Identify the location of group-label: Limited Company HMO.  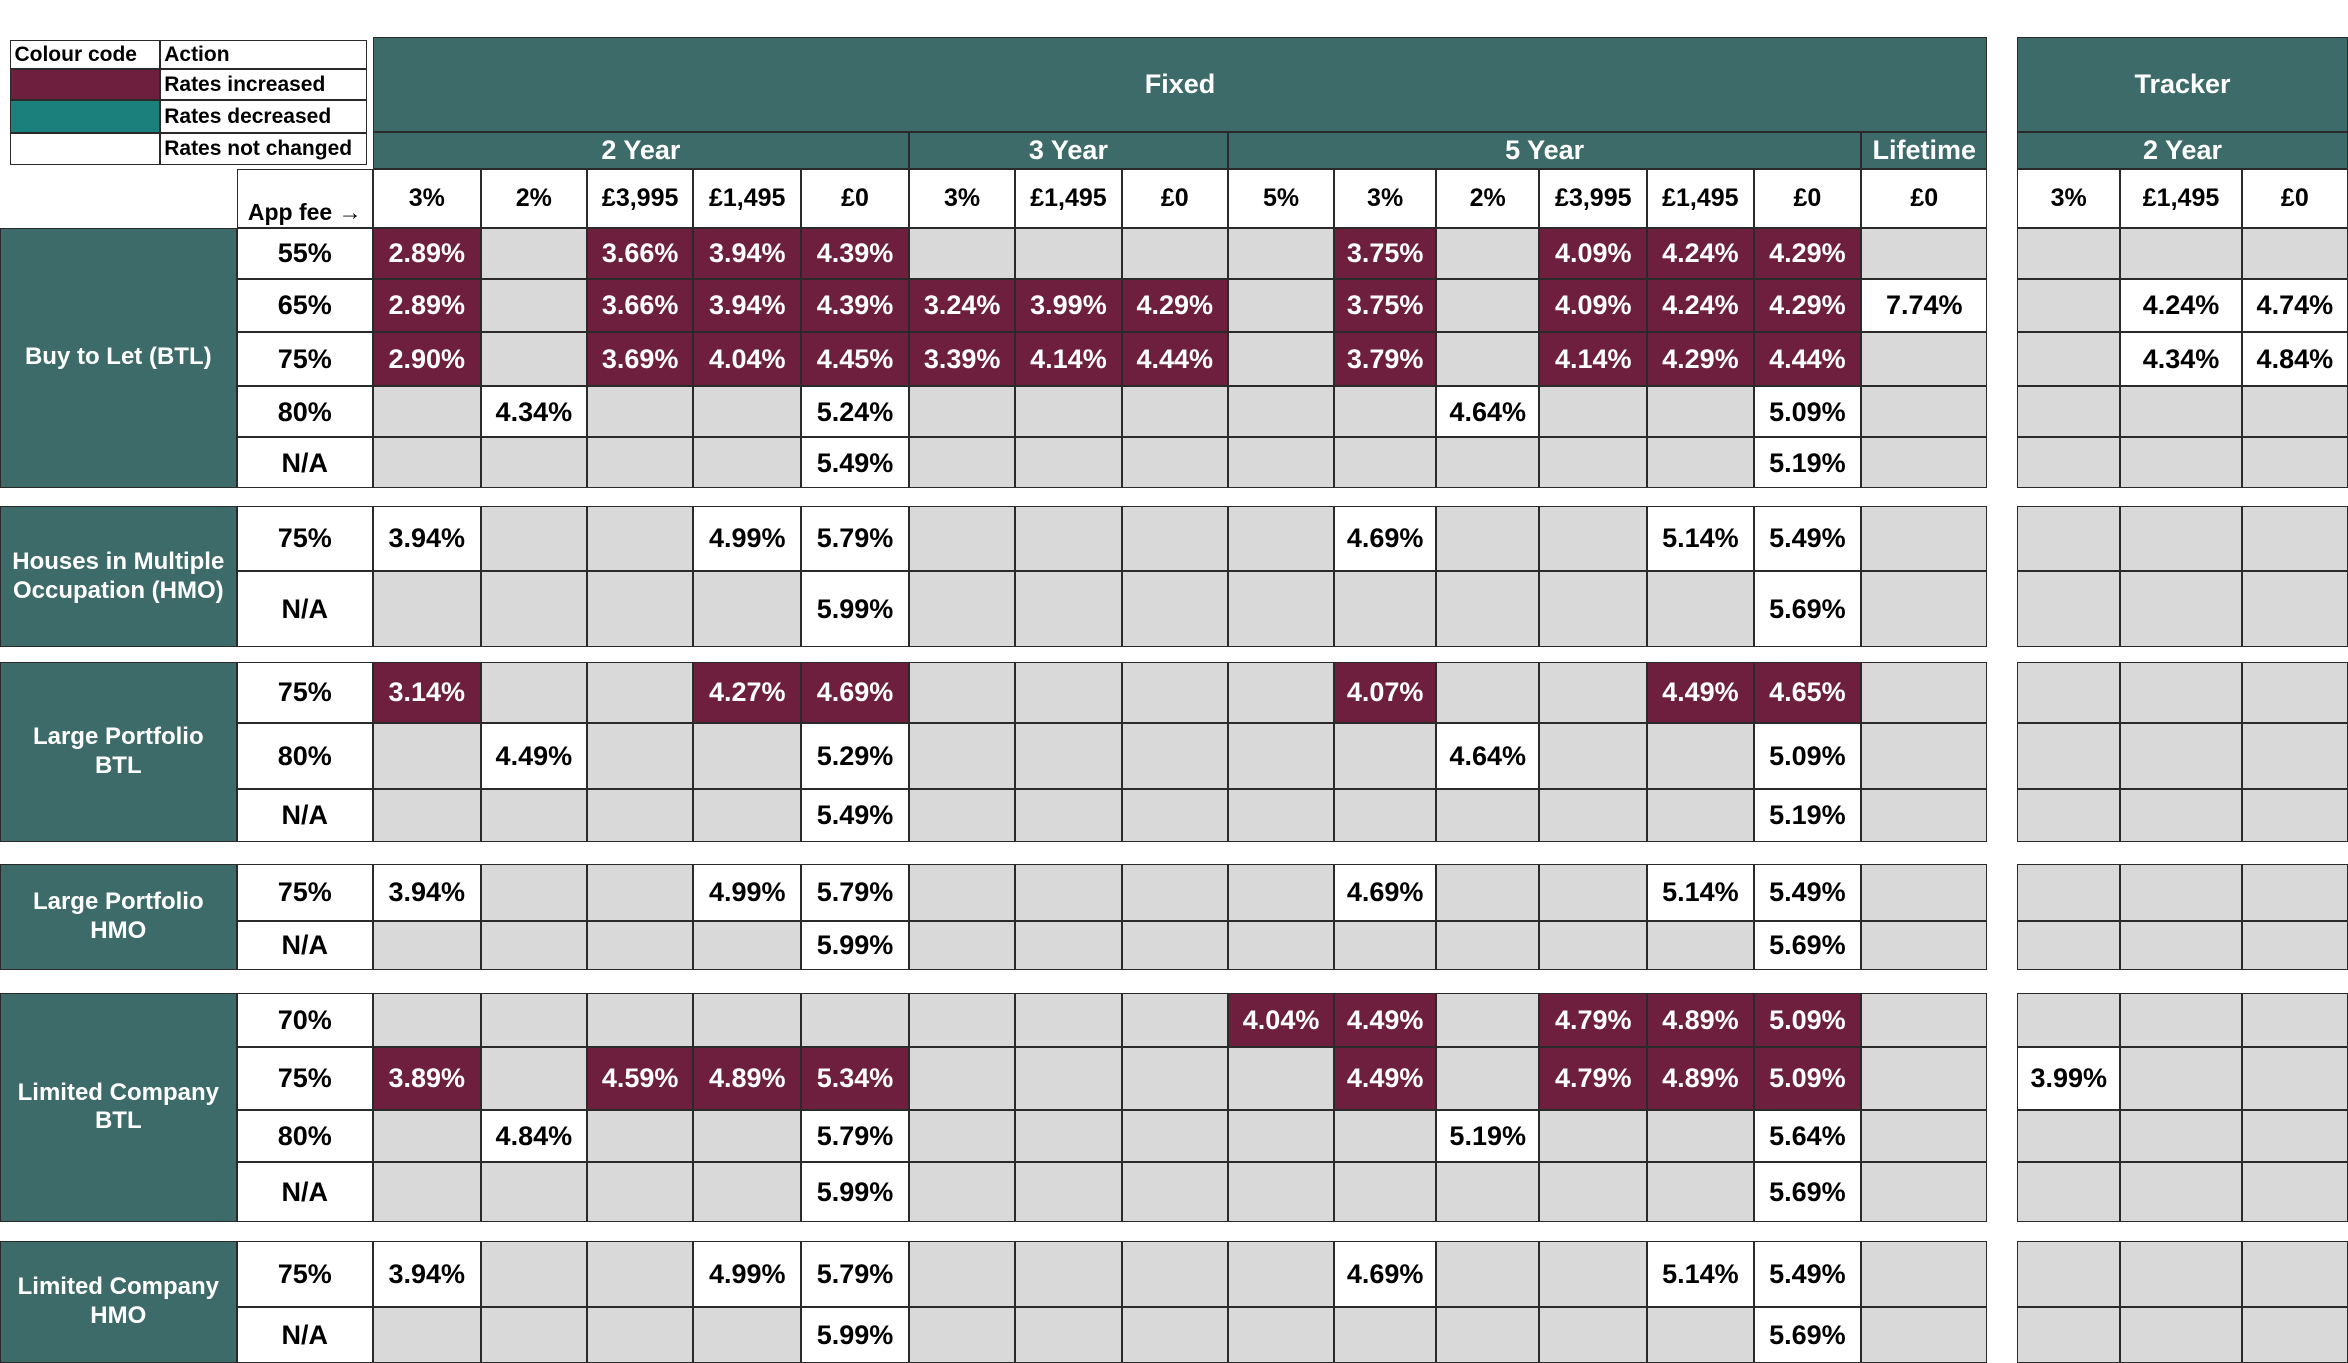
(118, 1302).